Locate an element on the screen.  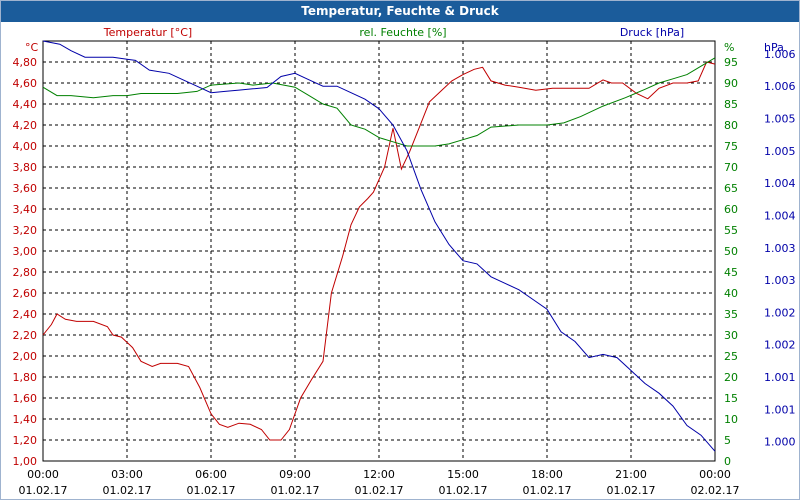
humidity-tick-label: 20 is located at coordinates (731, 377).